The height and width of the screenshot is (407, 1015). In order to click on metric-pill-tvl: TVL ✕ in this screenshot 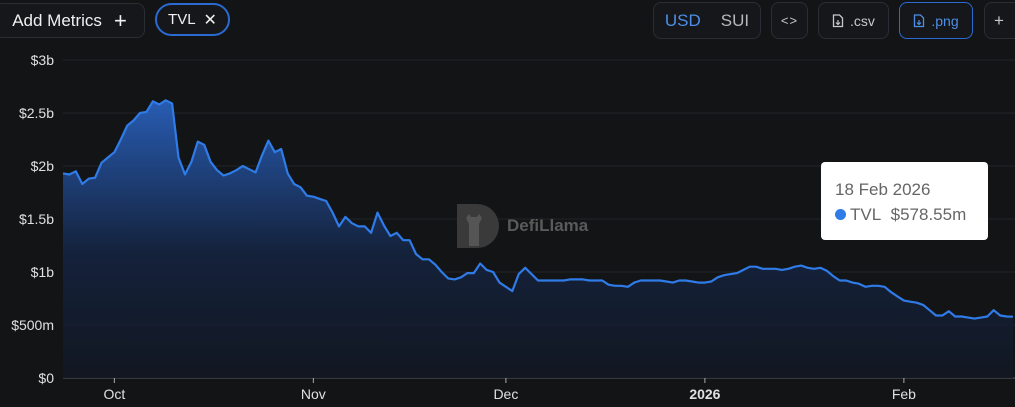, I will do `click(192, 19)`.